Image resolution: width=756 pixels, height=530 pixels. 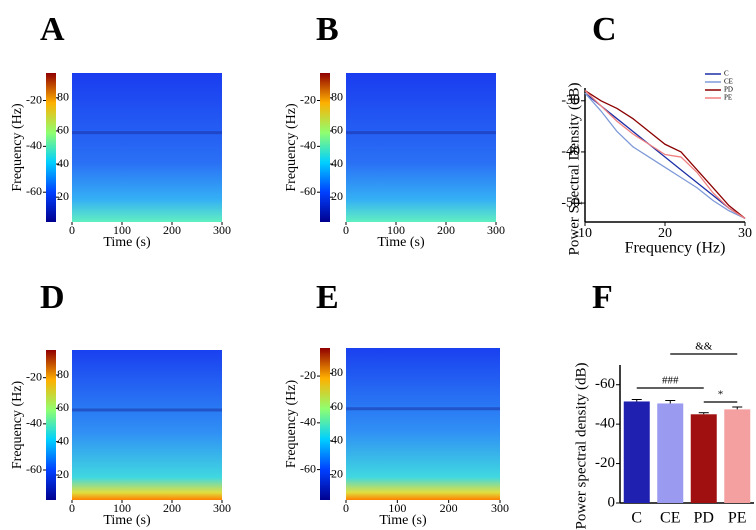 I want to click on x-tick-label: 30, so click(x=745, y=233).